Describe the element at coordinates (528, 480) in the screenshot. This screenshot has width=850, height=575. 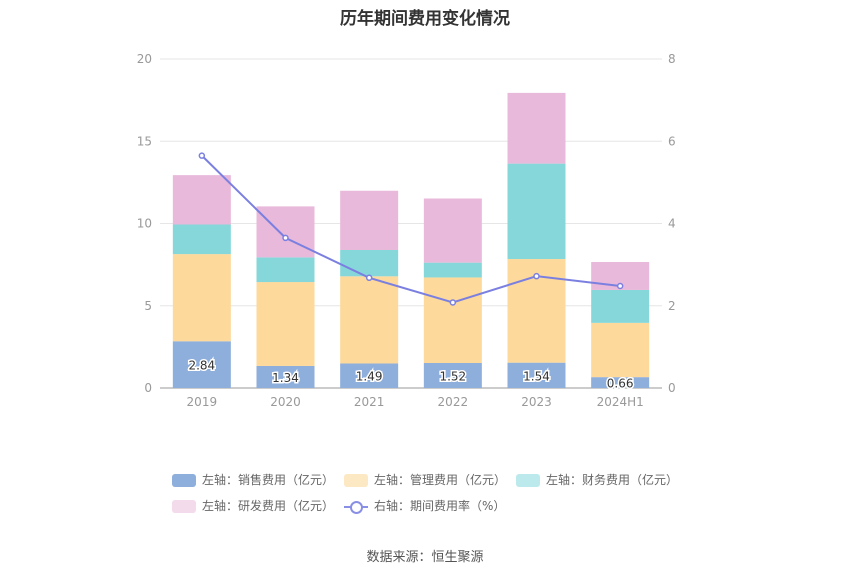
I see `legend-swatch-finance` at that location.